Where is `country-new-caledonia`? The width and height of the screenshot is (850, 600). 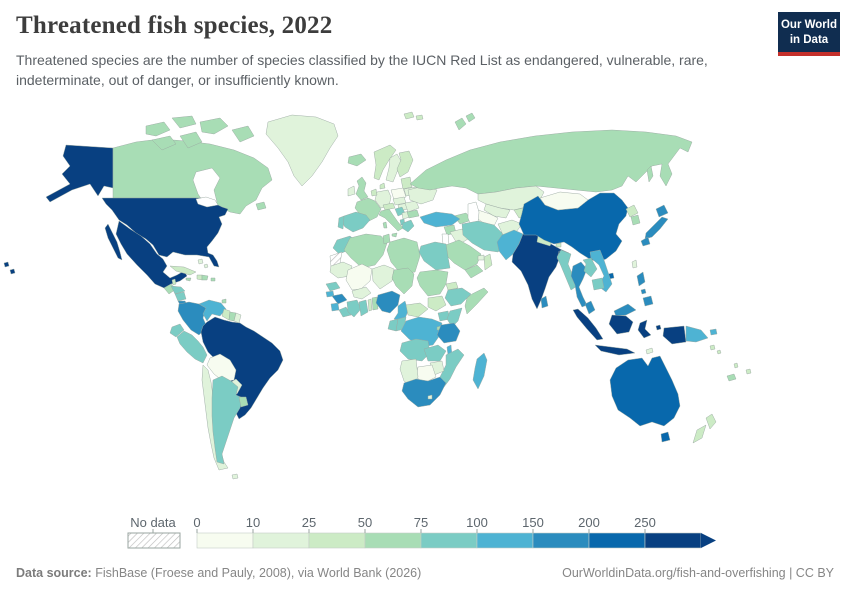
country-new-caledonia is located at coordinates (731, 377).